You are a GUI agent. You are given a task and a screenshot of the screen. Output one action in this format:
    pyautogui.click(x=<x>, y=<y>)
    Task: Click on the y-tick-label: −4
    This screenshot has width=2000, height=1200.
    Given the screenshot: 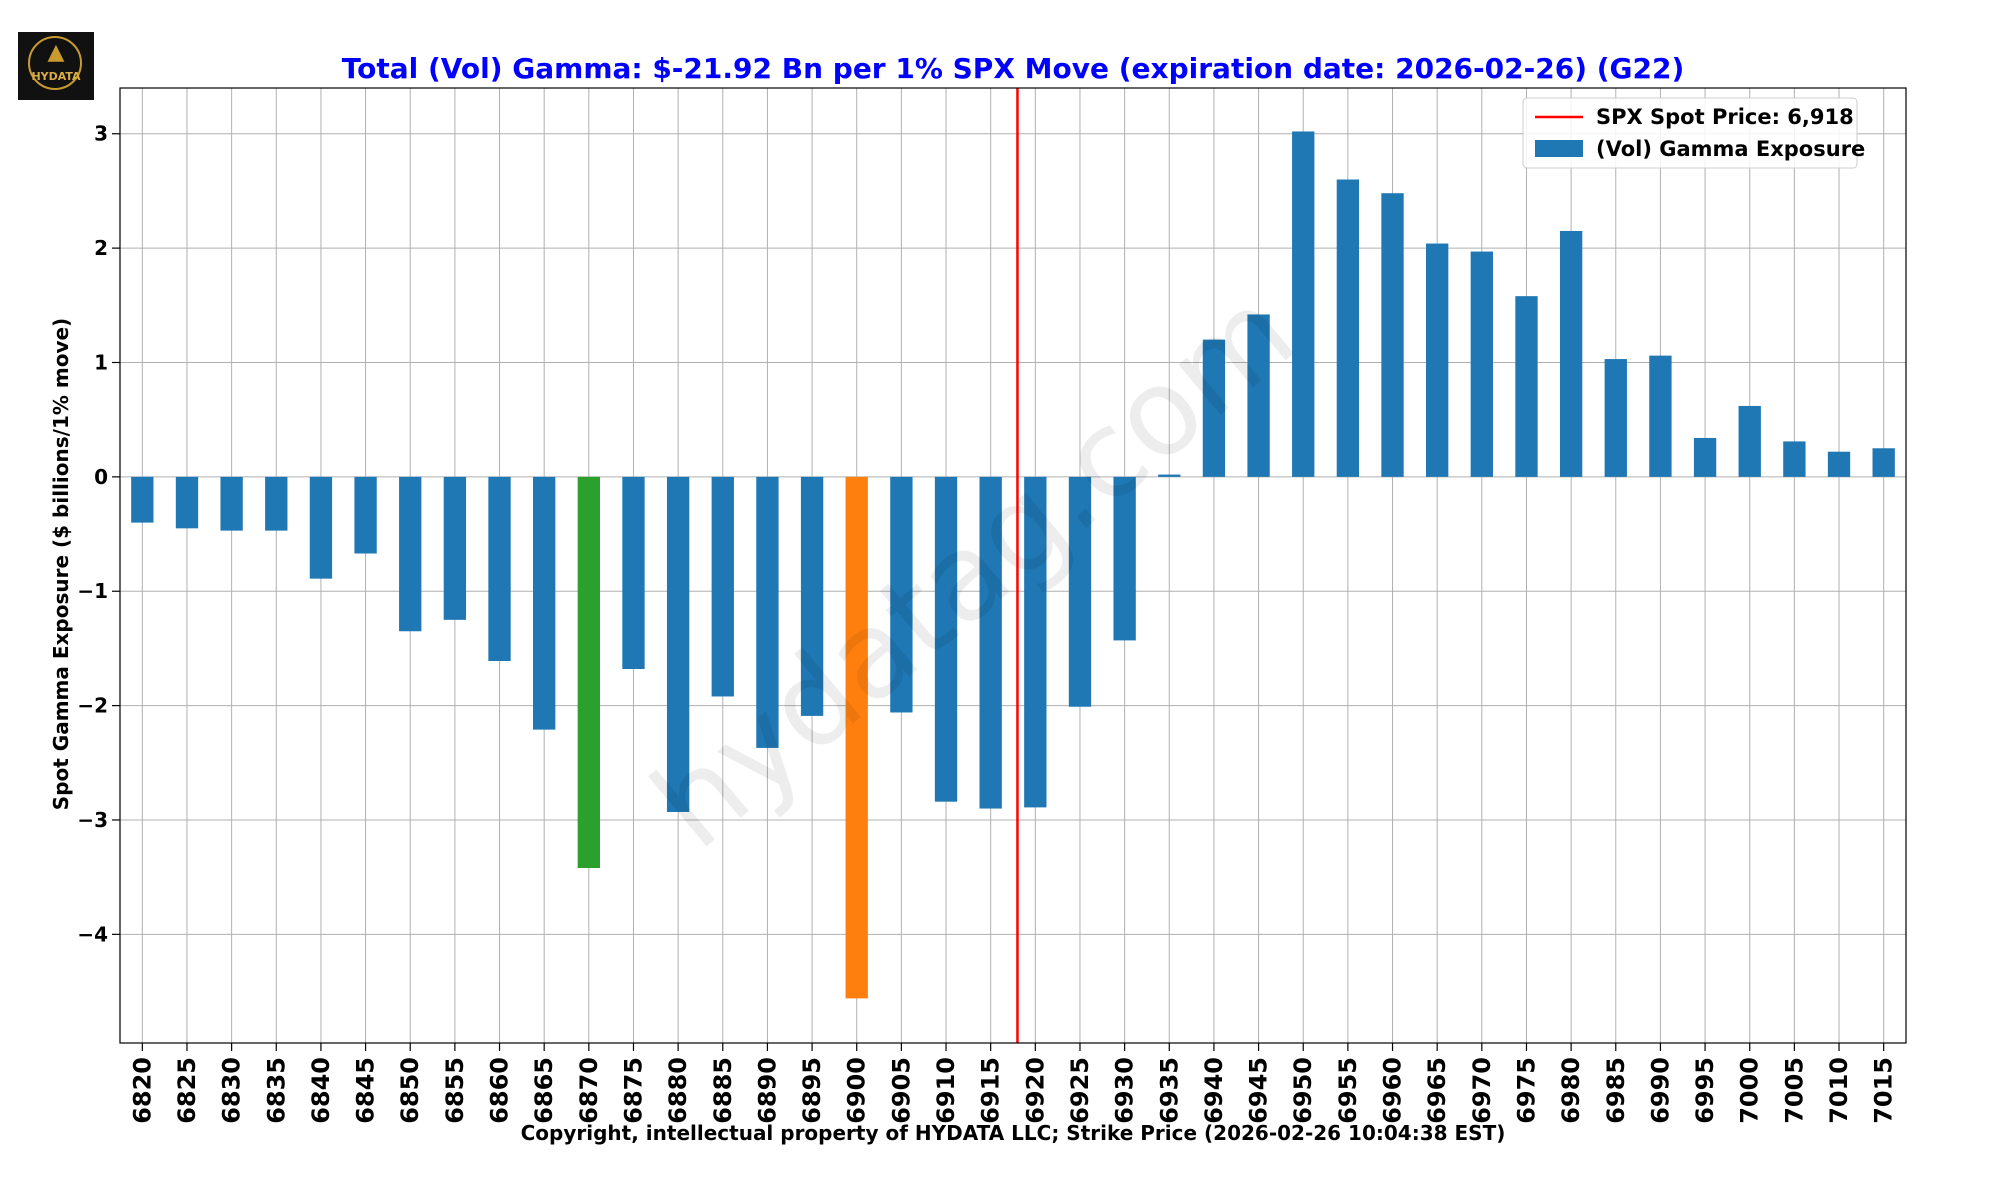 What is the action you would take?
    pyautogui.click(x=92, y=934)
    